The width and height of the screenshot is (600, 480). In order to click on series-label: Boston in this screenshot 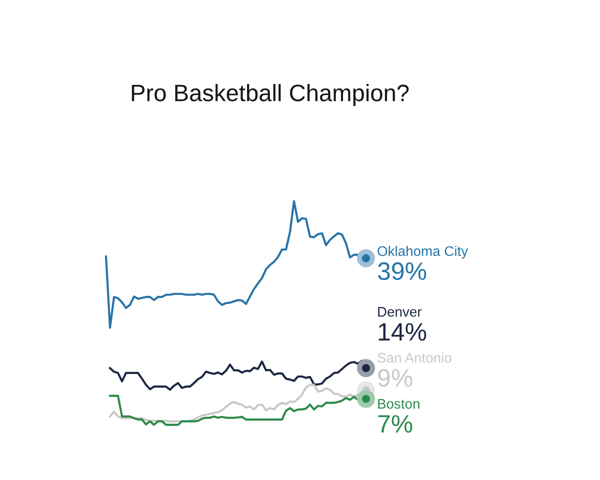, I will do `click(399, 404)`.